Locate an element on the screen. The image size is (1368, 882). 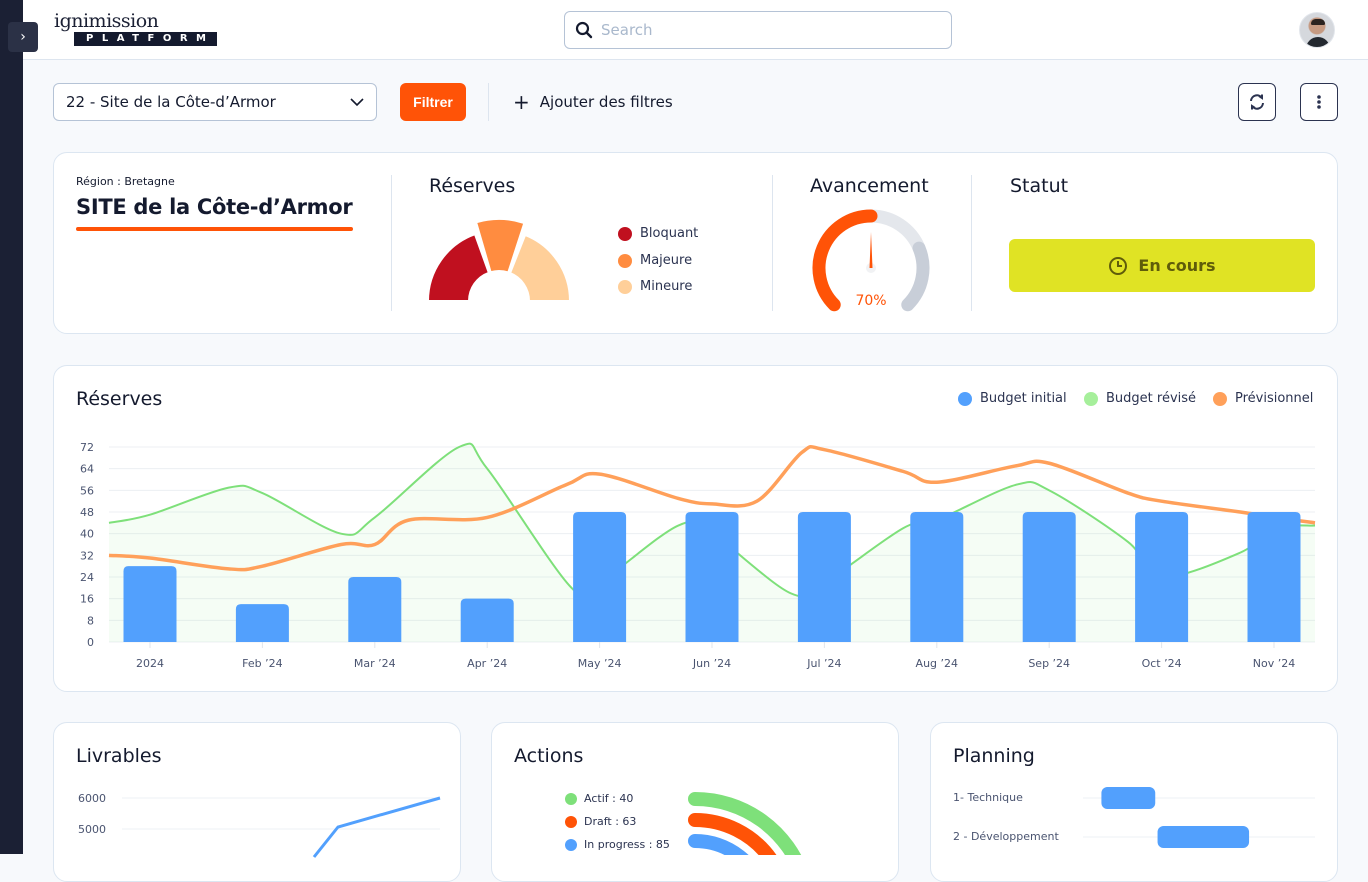
title-underline is located at coordinates (214, 229).